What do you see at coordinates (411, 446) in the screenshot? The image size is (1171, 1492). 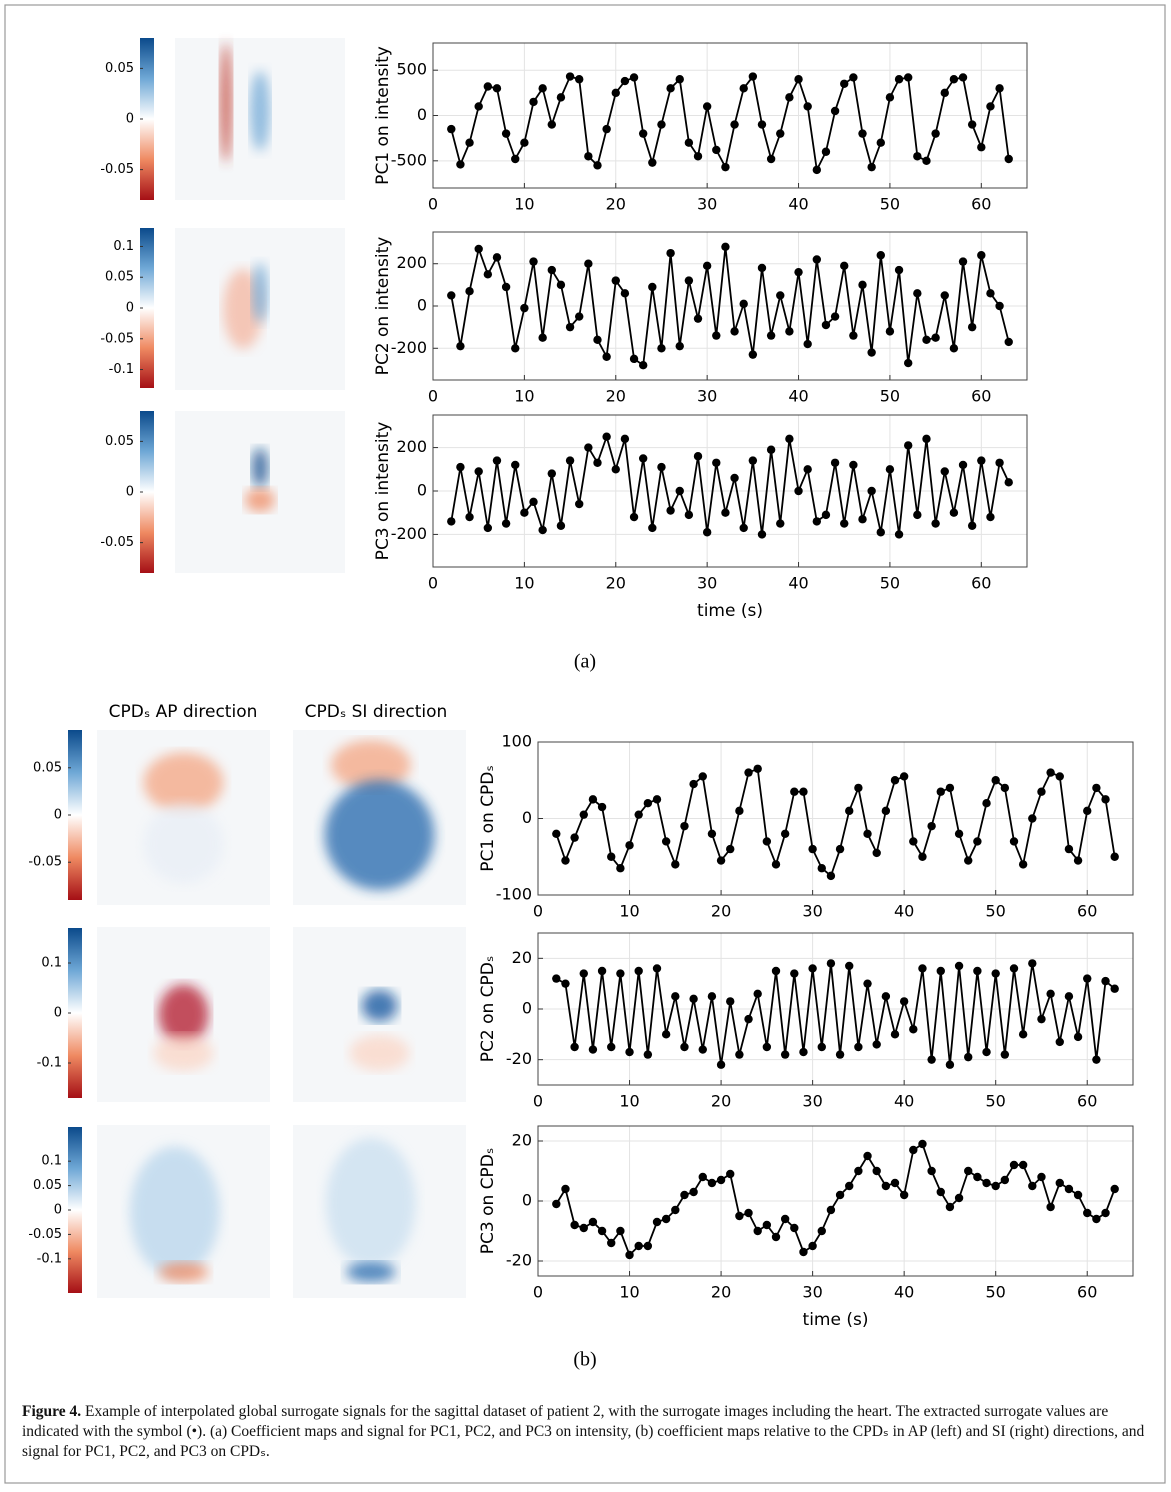 I see `y-tick-label: 200` at bounding box center [411, 446].